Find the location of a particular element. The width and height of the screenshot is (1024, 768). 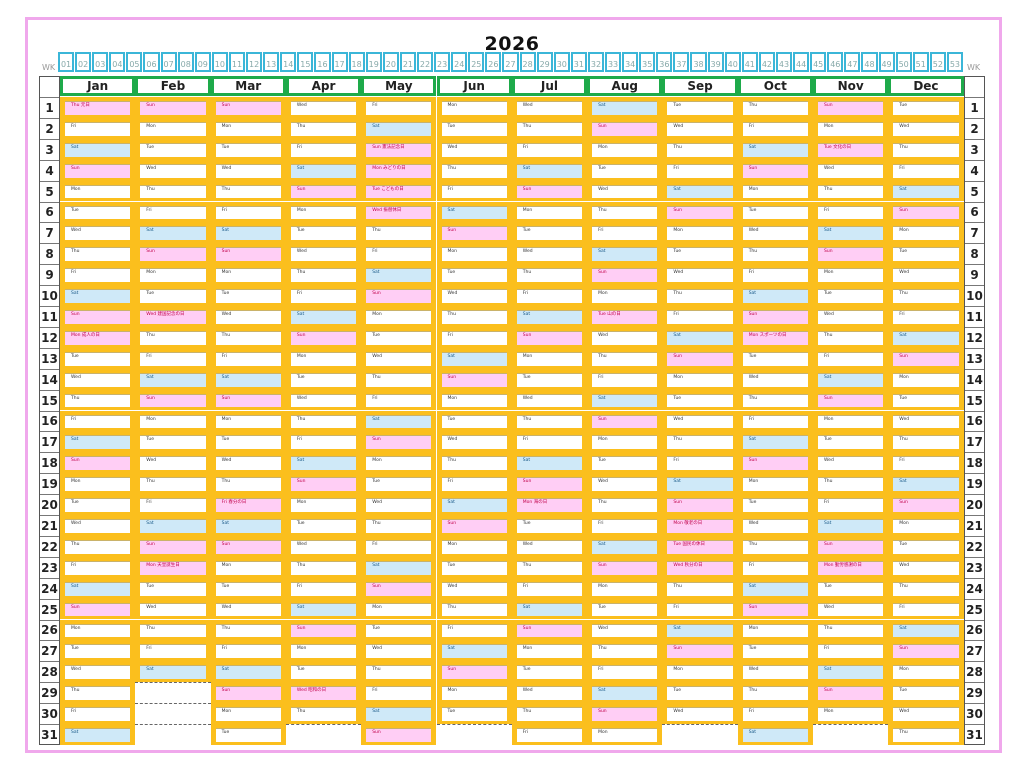

day-cell: Tue 国民の休日 is located at coordinates (700, 546).